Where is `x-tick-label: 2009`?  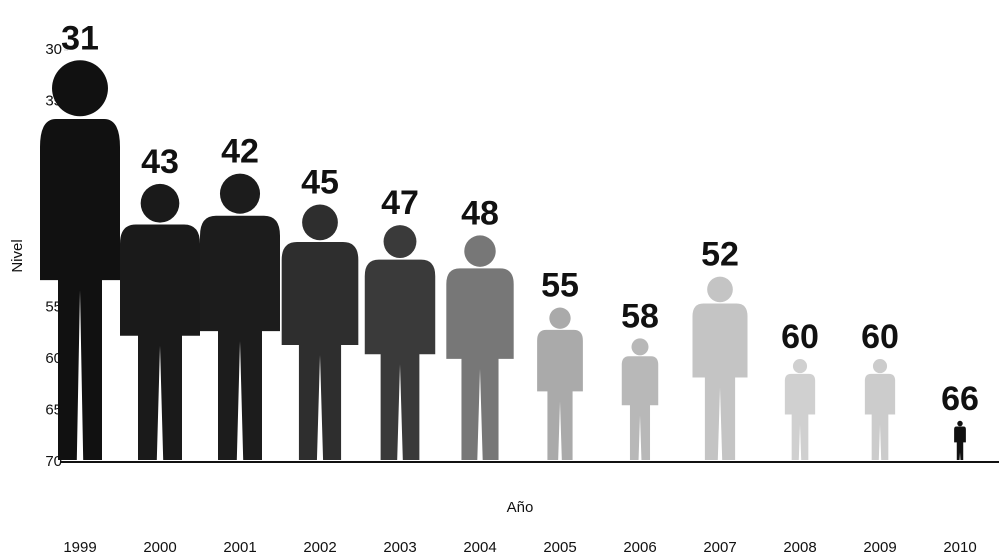
x-tick-label: 2009 is located at coordinates (879, 547).